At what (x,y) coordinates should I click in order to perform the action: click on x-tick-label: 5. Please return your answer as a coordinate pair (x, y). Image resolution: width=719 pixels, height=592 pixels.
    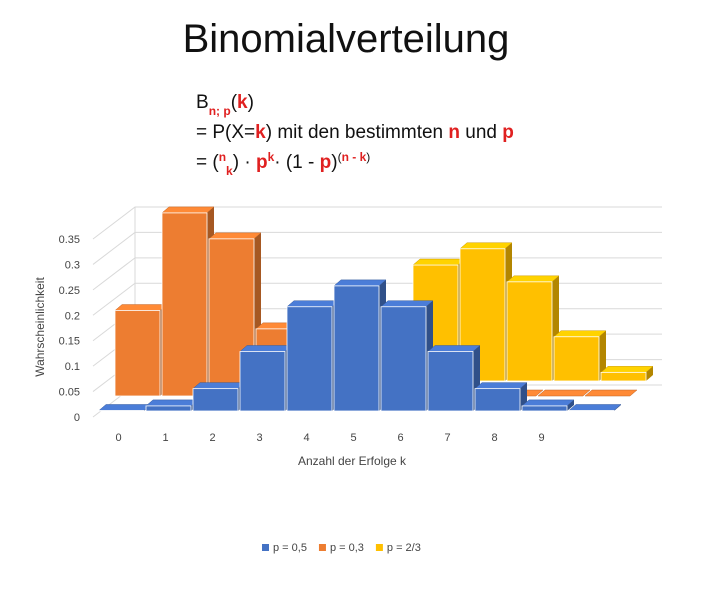
    Looking at the image, I should click on (353, 438).